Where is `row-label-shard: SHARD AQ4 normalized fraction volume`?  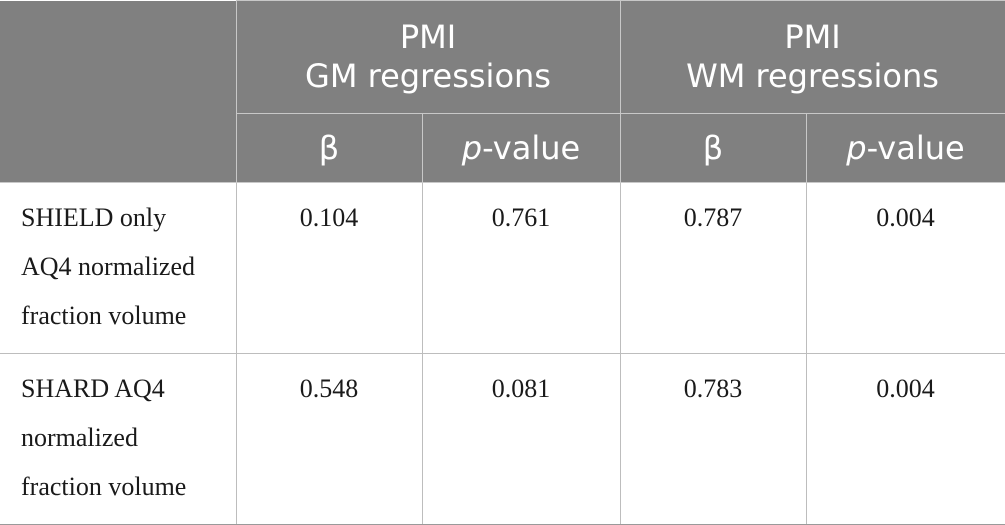
row-label-shard: SHARD AQ4 normalized fraction volume is located at coordinates (118, 439).